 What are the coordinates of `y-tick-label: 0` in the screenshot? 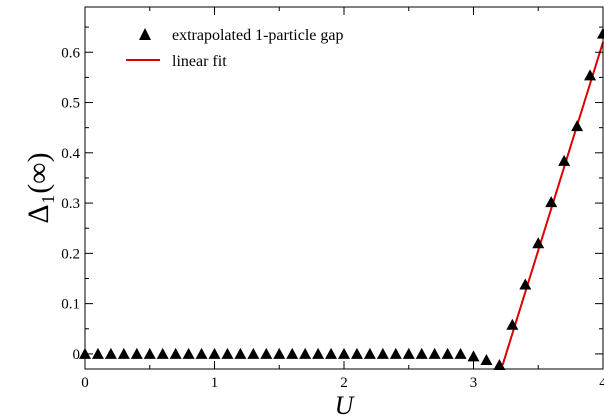 It's located at (77, 355).